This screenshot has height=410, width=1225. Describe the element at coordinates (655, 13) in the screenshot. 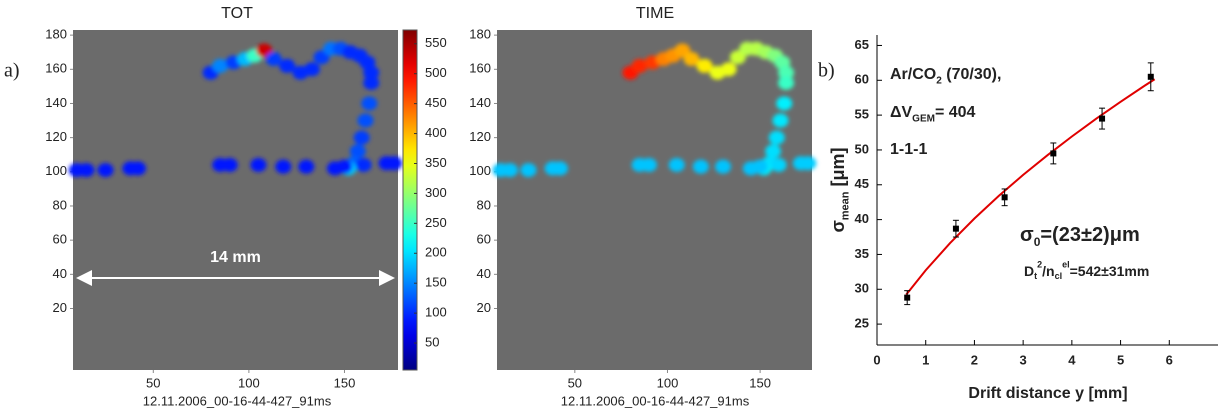

I see `panel-title: TIME` at that location.